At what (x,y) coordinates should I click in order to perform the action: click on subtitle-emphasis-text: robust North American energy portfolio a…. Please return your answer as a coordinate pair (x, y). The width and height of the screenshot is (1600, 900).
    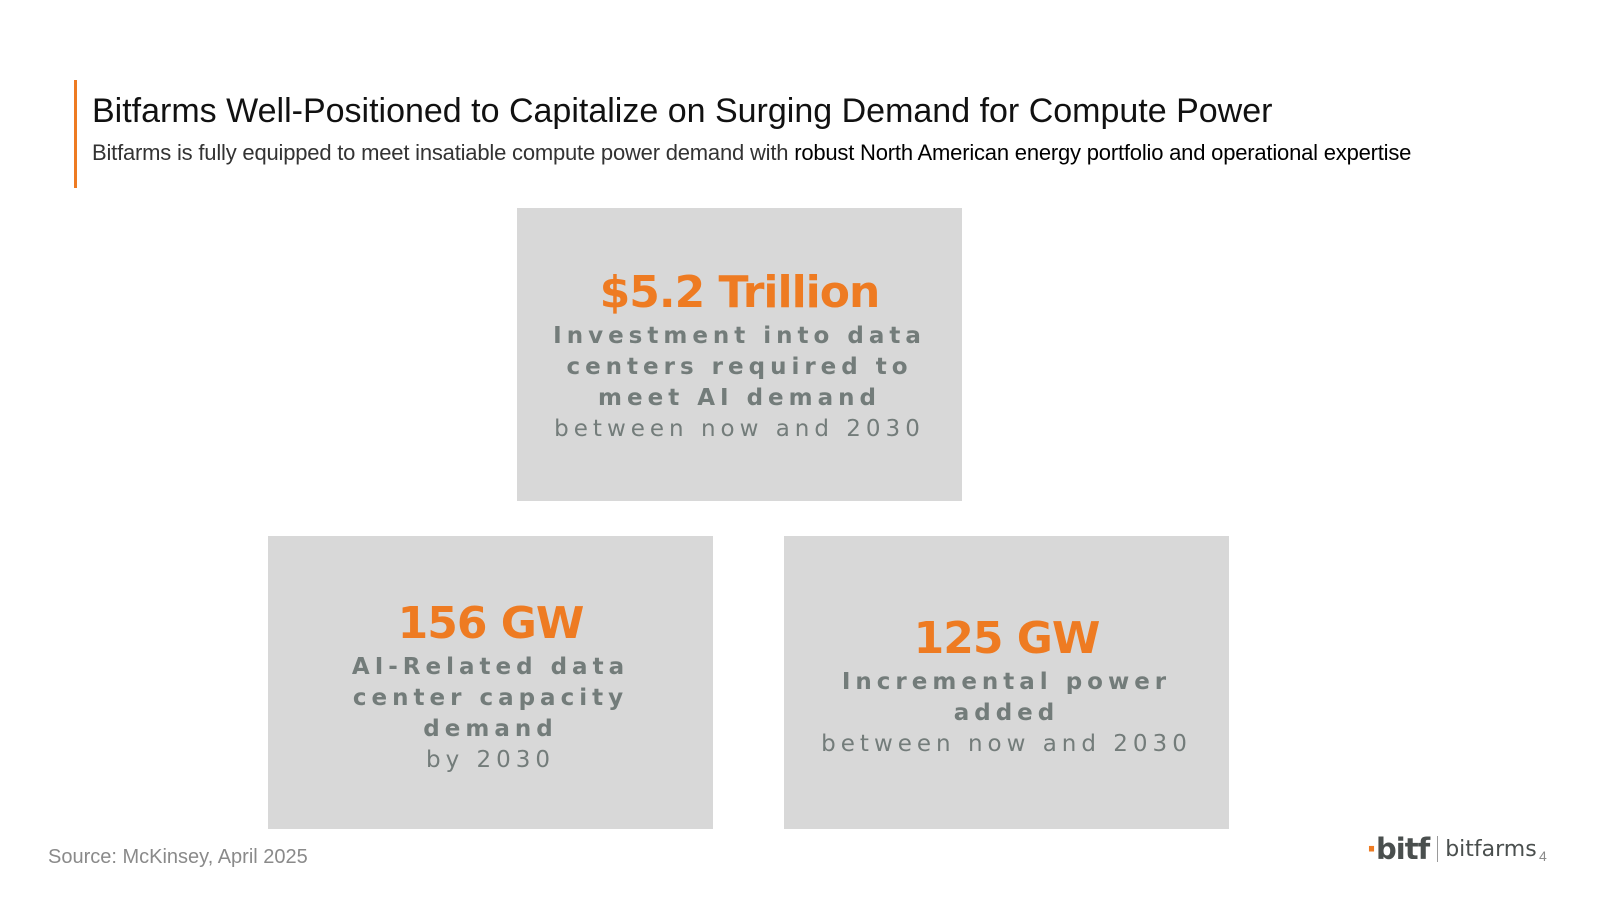
    Looking at the image, I should click on (1103, 152).